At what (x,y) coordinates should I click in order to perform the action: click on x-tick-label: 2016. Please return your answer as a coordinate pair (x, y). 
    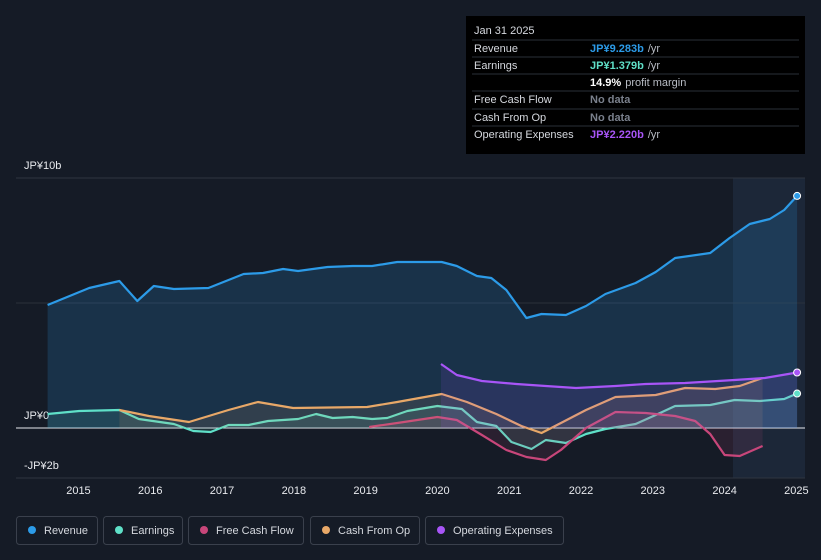
    Looking at the image, I should click on (150, 491).